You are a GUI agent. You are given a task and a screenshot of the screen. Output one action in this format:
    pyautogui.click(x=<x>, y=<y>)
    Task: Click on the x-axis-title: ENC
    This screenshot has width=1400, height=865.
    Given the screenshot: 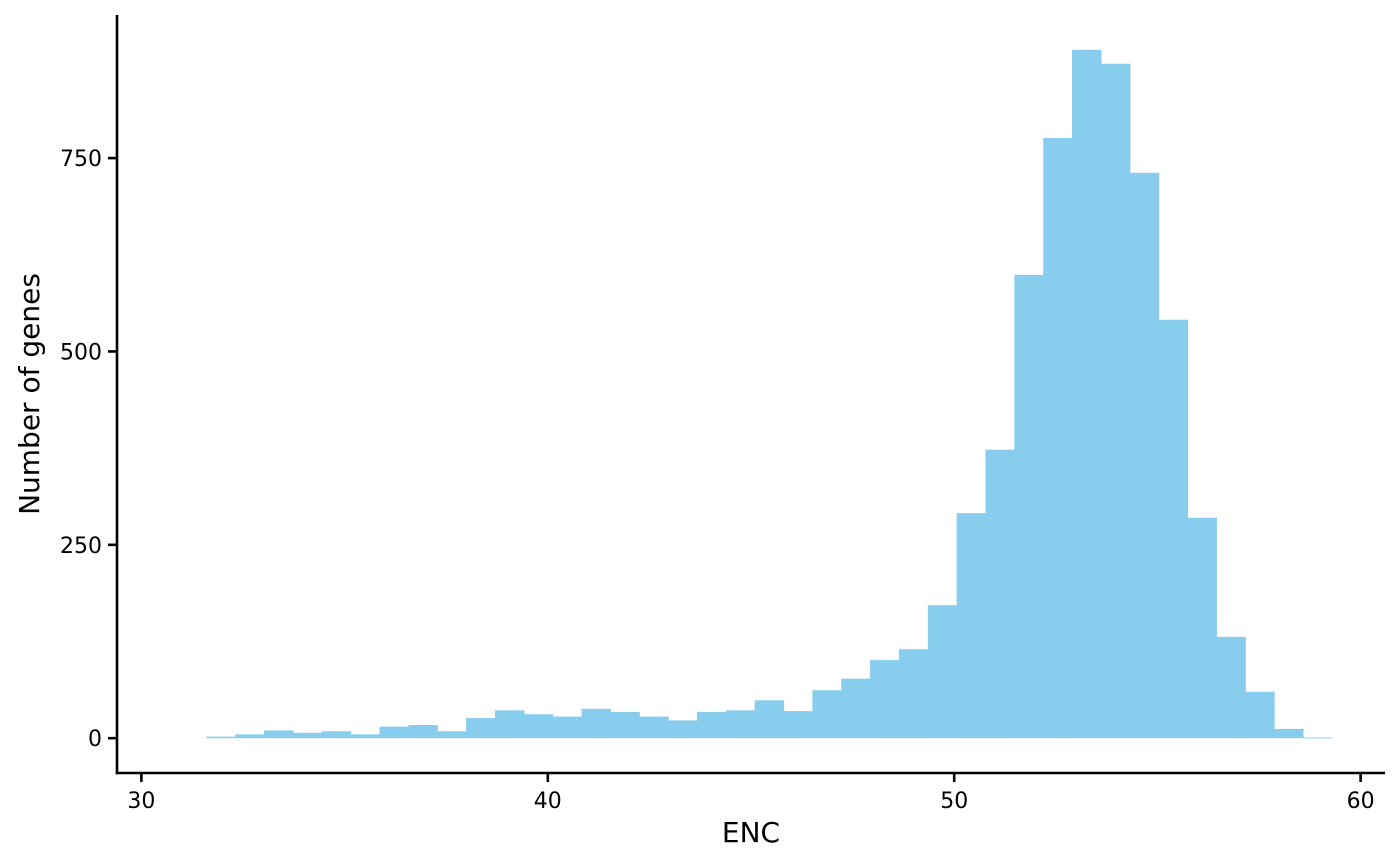 What is the action you would take?
    pyautogui.click(x=751, y=832)
    